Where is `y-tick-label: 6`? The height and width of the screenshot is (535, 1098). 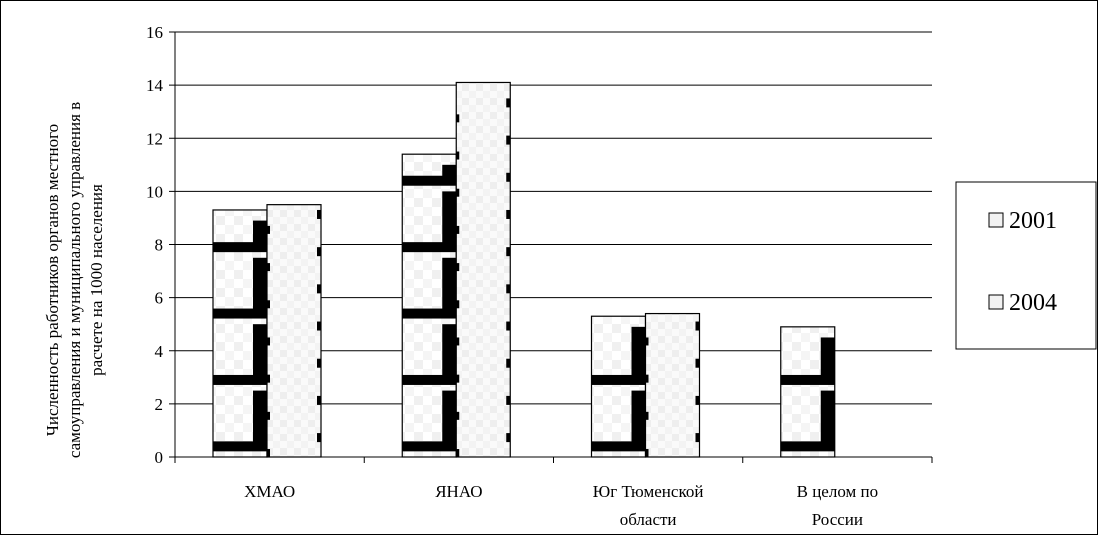 y-tick-label: 6 is located at coordinates (159, 298).